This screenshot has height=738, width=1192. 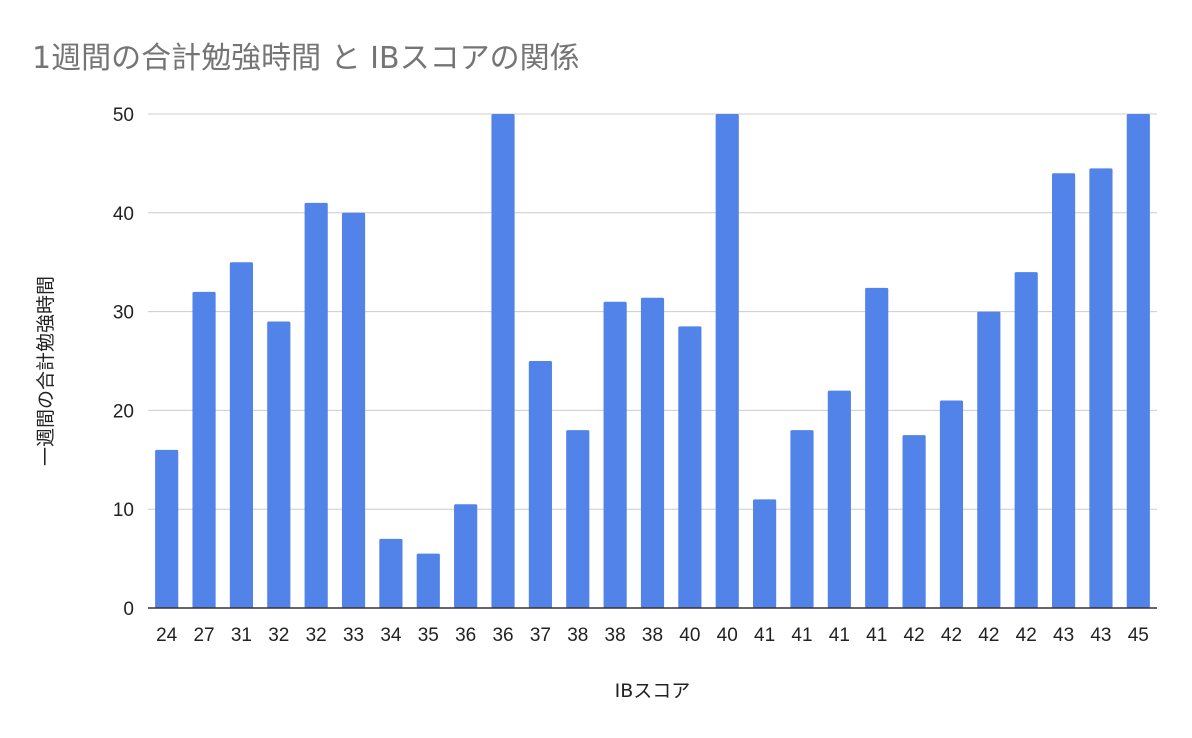 What do you see at coordinates (123, 313) in the screenshot?
I see `y-tick-label: 30` at bounding box center [123, 313].